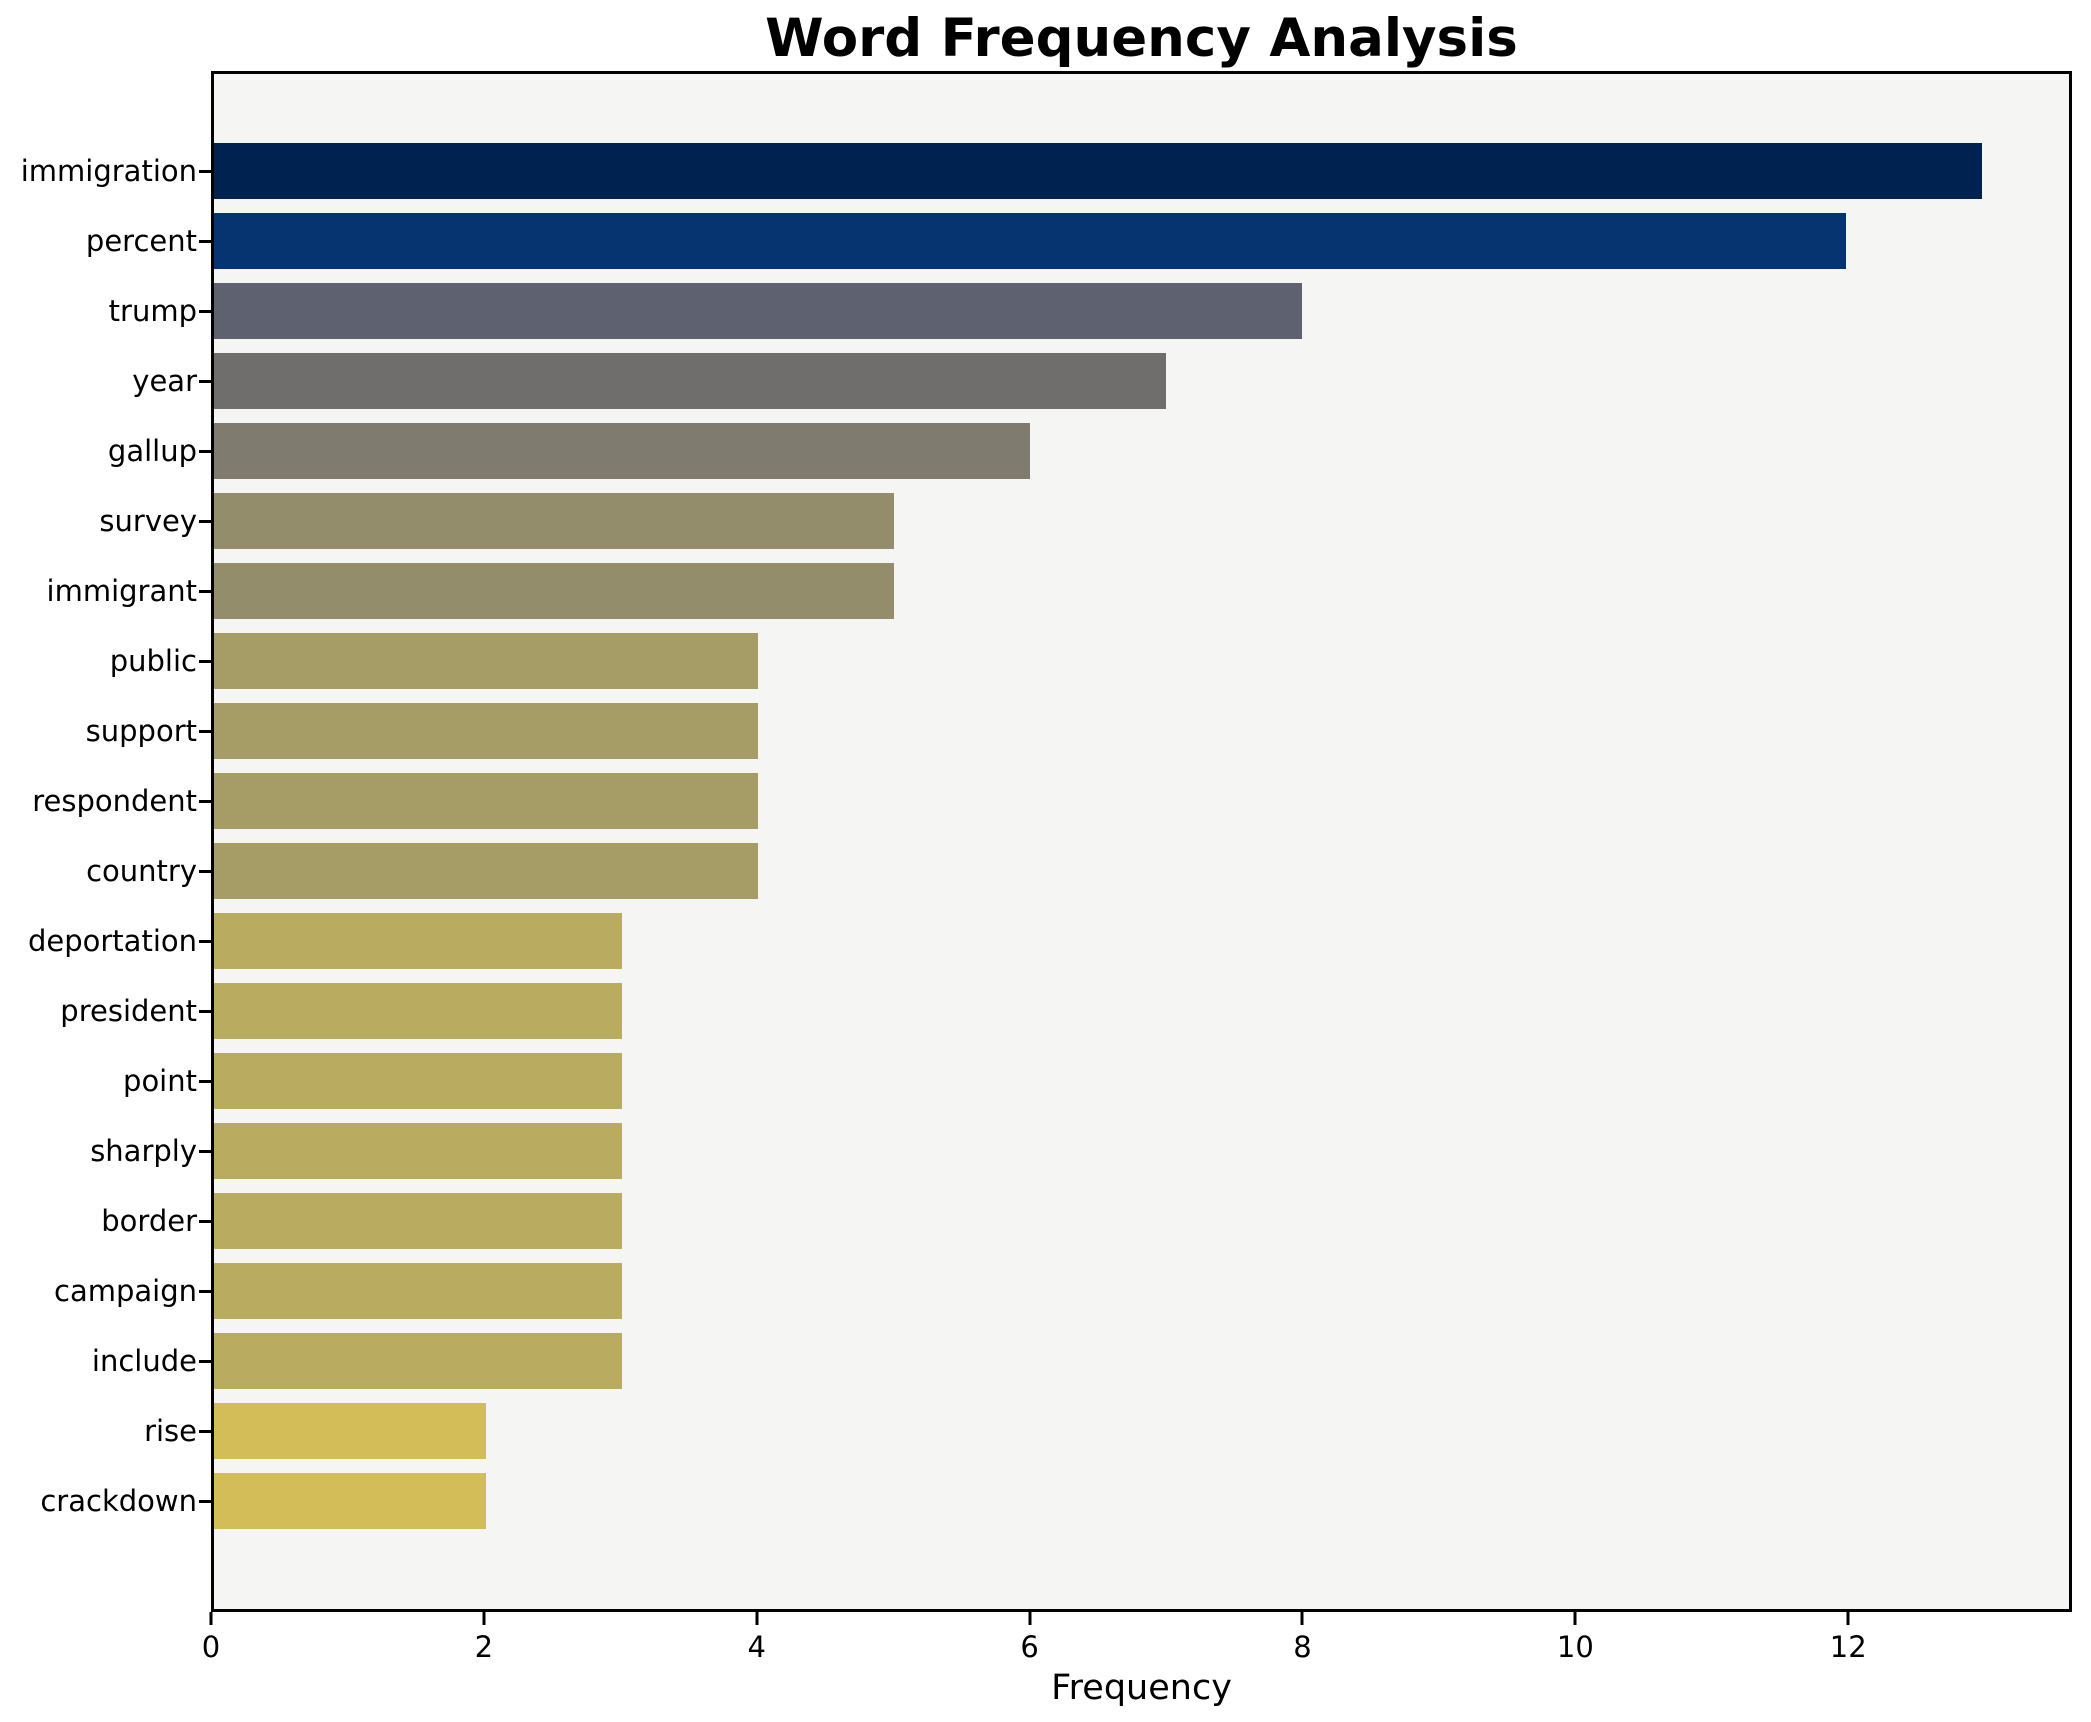 The image size is (2091, 1722). What do you see at coordinates (144, 1361) in the screenshot?
I see `y-tick-label: include` at bounding box center [144, 1361].